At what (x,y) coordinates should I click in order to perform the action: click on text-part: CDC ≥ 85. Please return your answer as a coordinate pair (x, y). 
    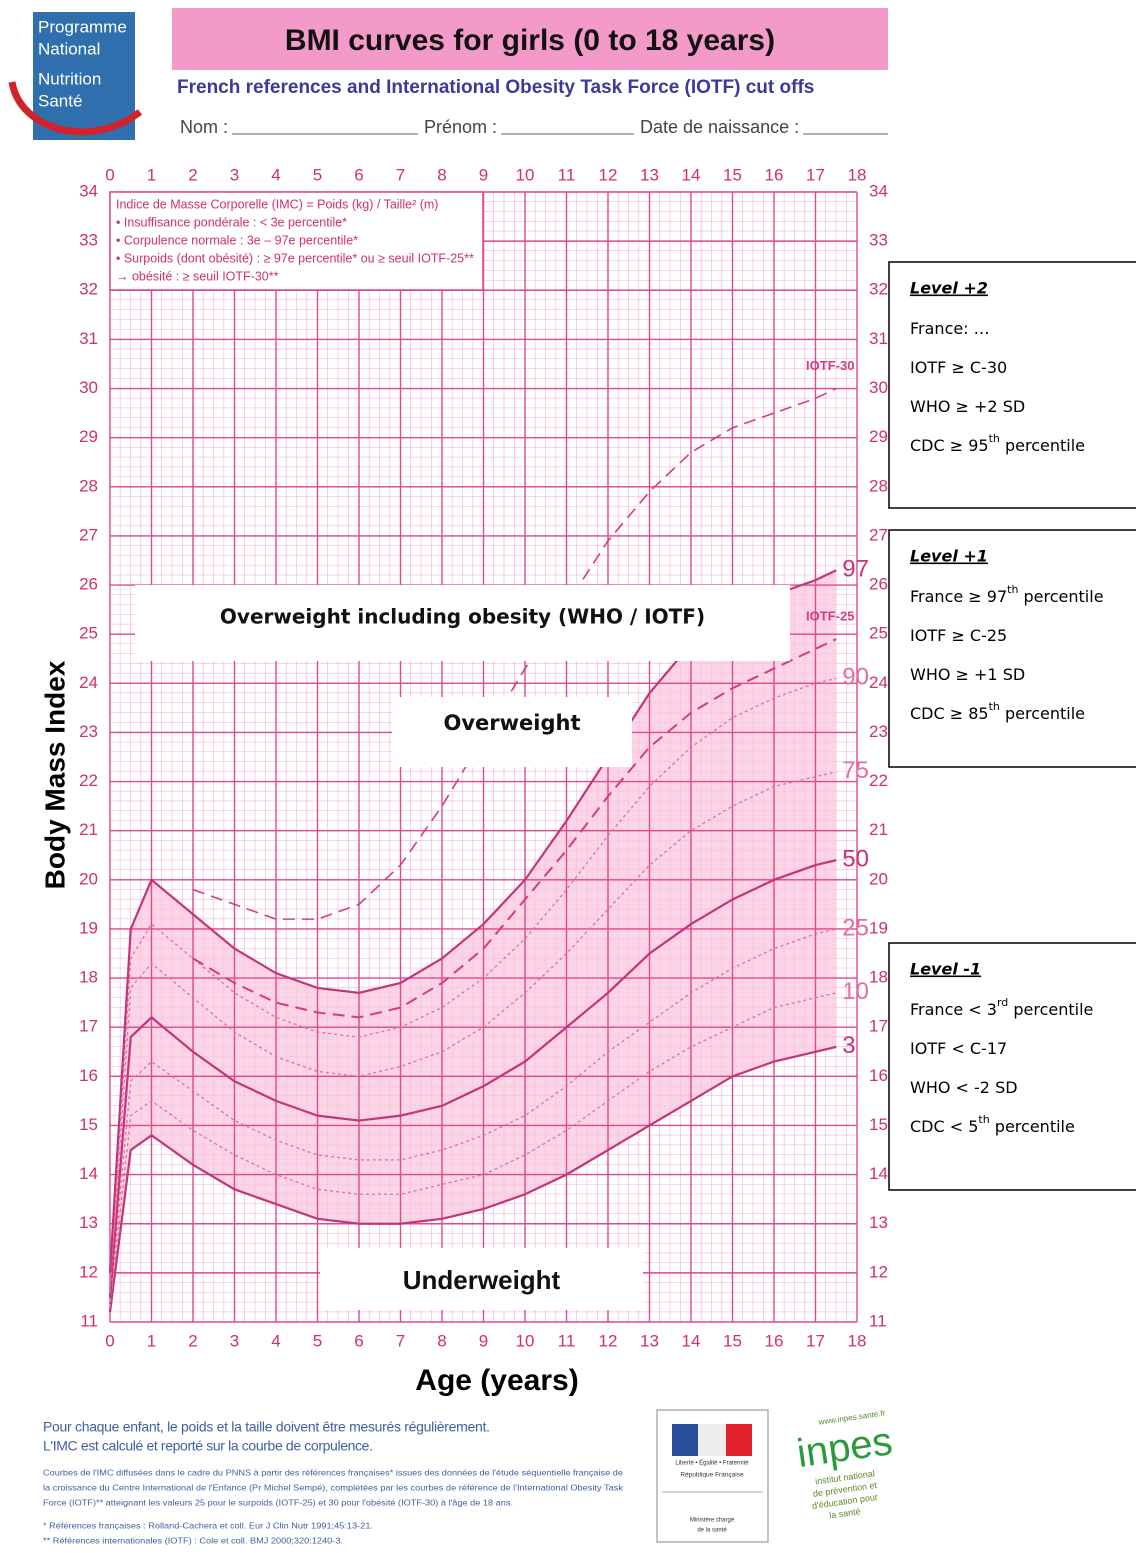
    Looking at the image, I should click on (949, 713).